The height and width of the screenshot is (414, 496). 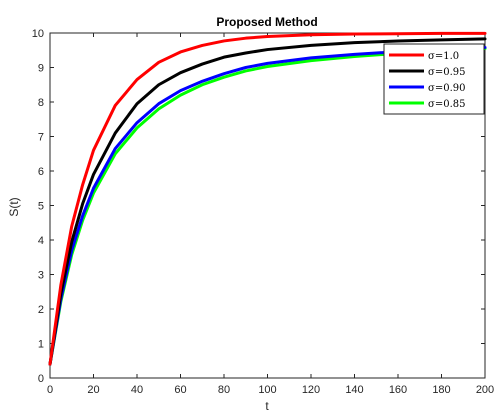 What do you see at coordinates (41, 138) in the screenshot?
I see `y-tick-label: 7` at bounding box center [41, 138].